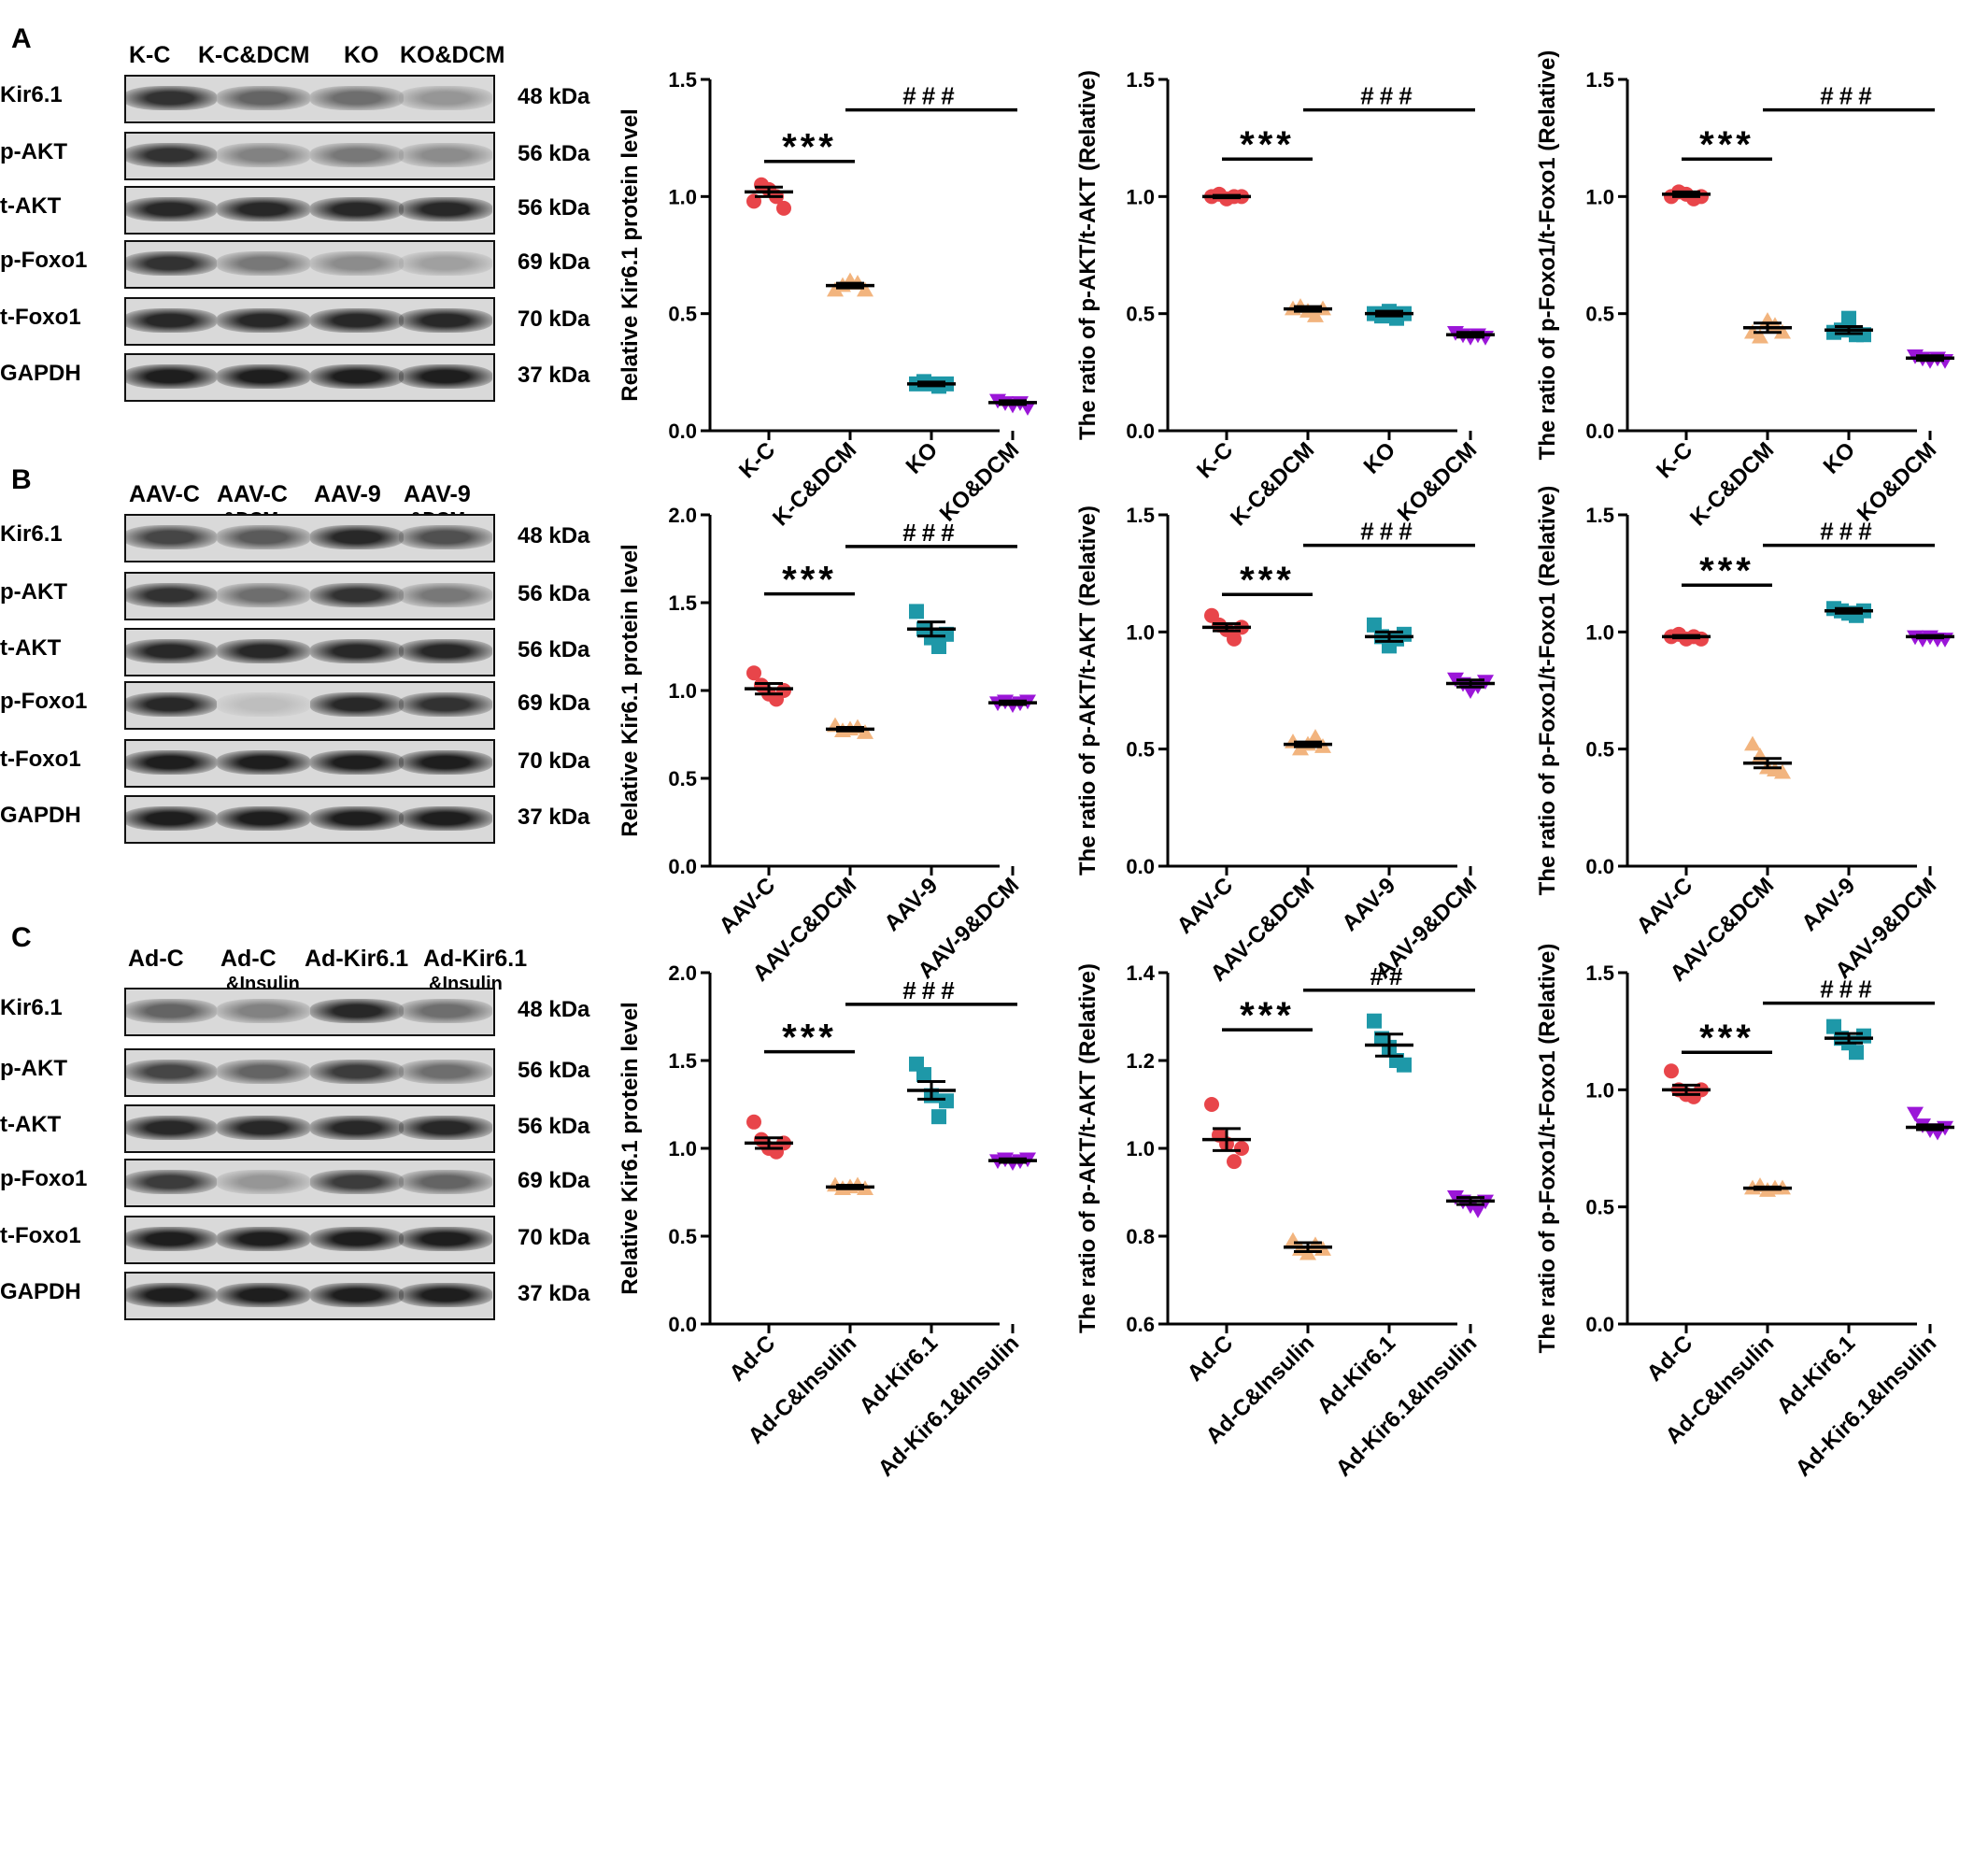 This screenshot has height=1865, width=1988. Describe the element at coordinates (44, 1178) in the screenshot. I see `blot-row-label: p-Foxo1` at that location.